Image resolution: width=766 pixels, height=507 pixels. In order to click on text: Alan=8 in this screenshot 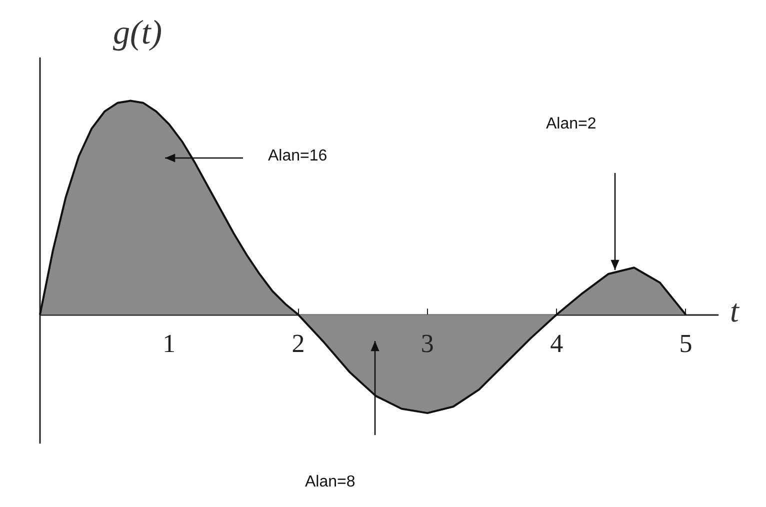, I will do `click(330, 482)`.